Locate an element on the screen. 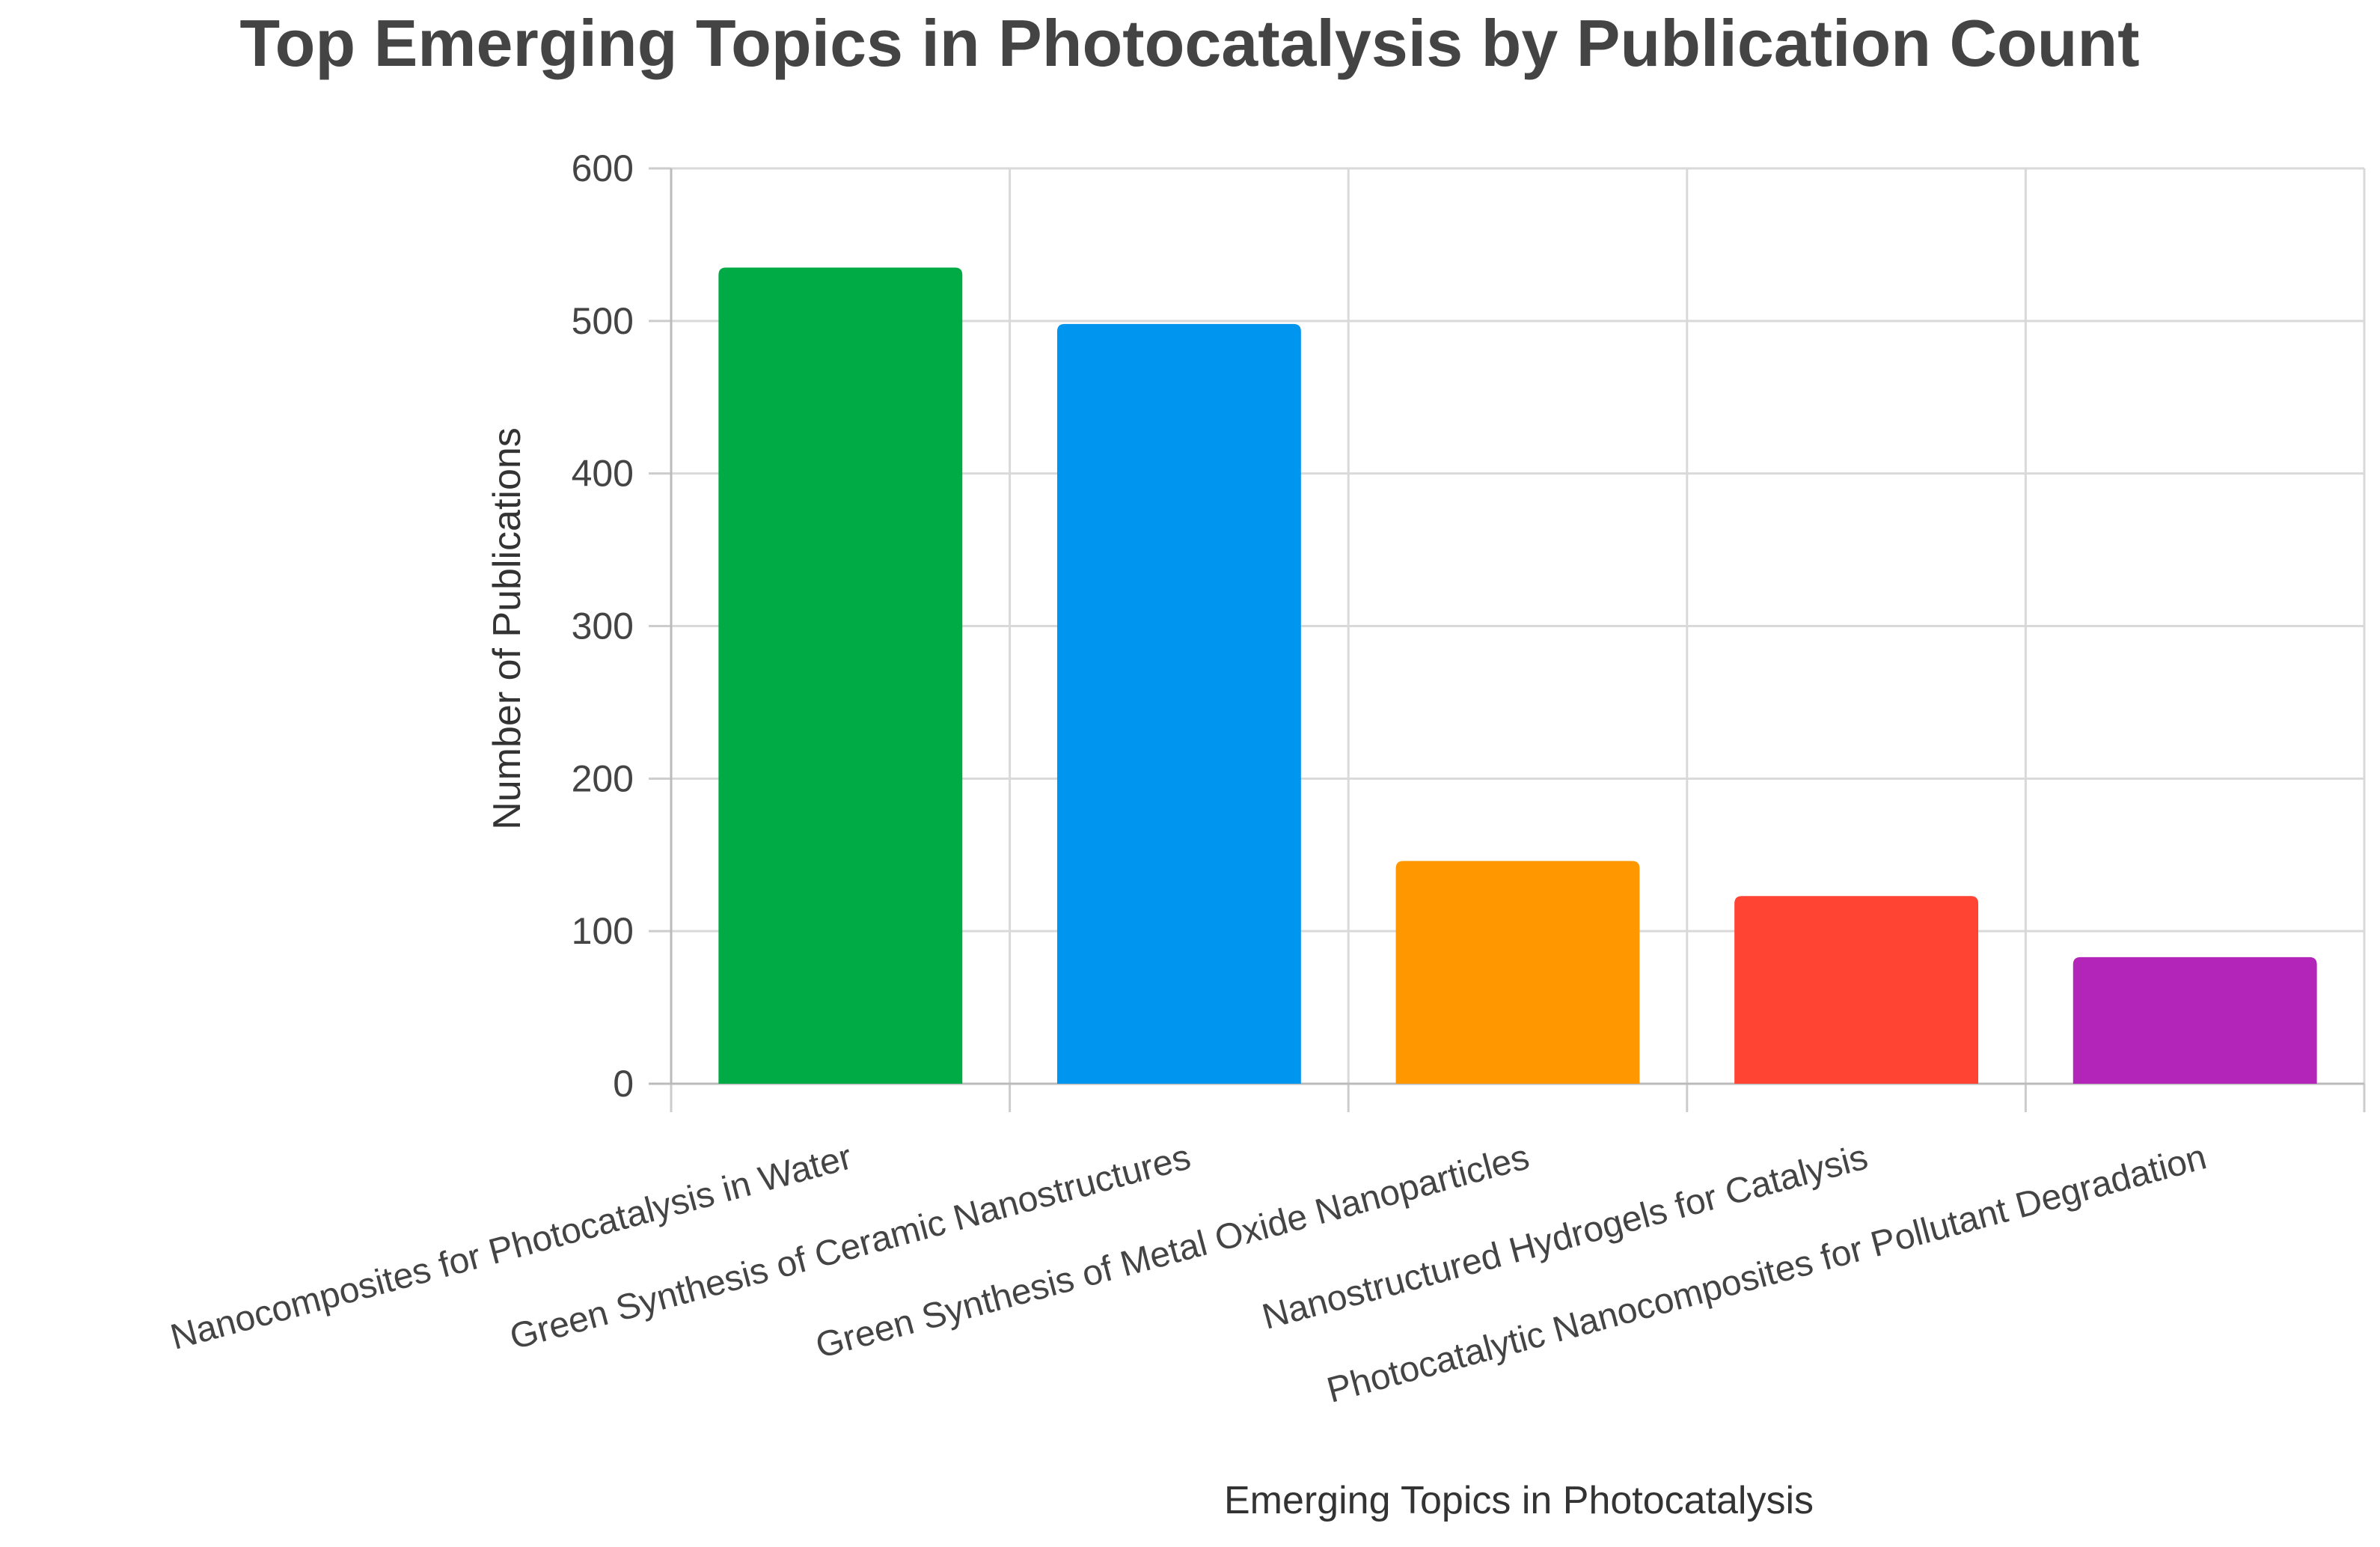 The width and height of the screenshot is (2380, 1547). y-tick-label: 200 is located at coordinates (603, 778).